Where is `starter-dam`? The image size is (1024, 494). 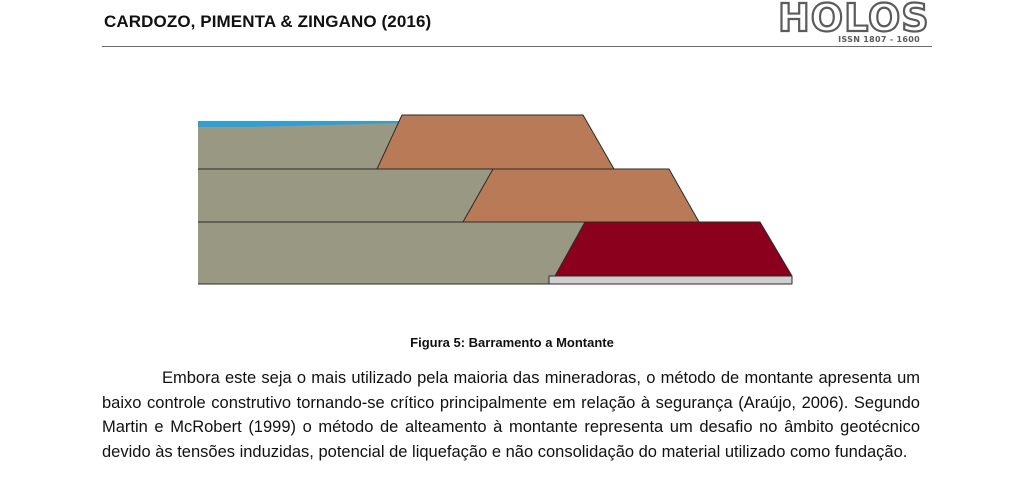 starter-dam is located at coordinates (673, 249).